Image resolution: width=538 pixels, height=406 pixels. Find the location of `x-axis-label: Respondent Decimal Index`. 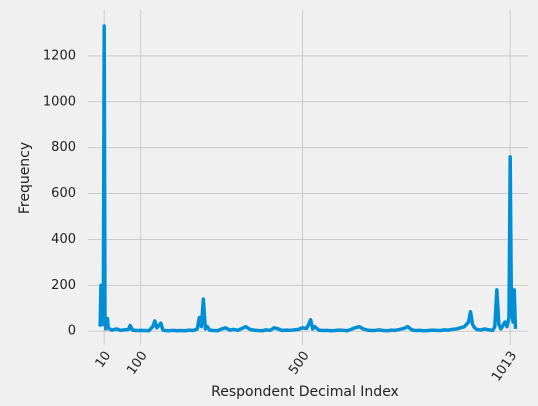

x-axis-label: Respondent Decimal Index is located at coordinates (305, 392).